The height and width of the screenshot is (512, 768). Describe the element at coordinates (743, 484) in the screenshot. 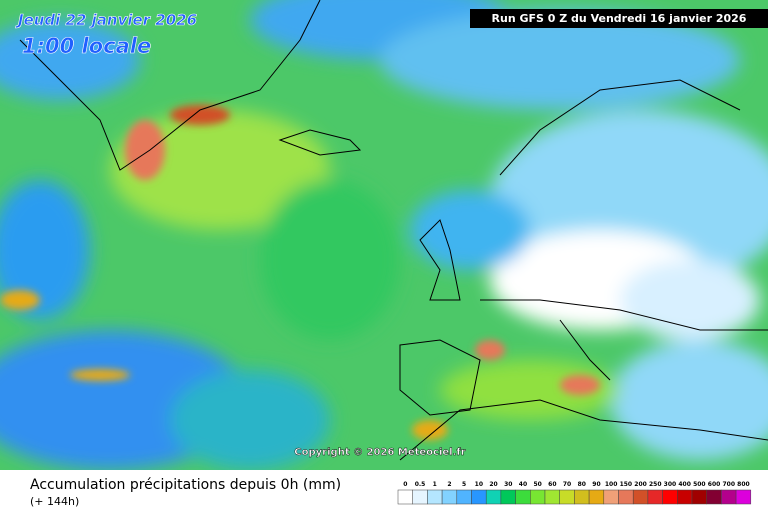

I see `scale-label: 800` at that location.